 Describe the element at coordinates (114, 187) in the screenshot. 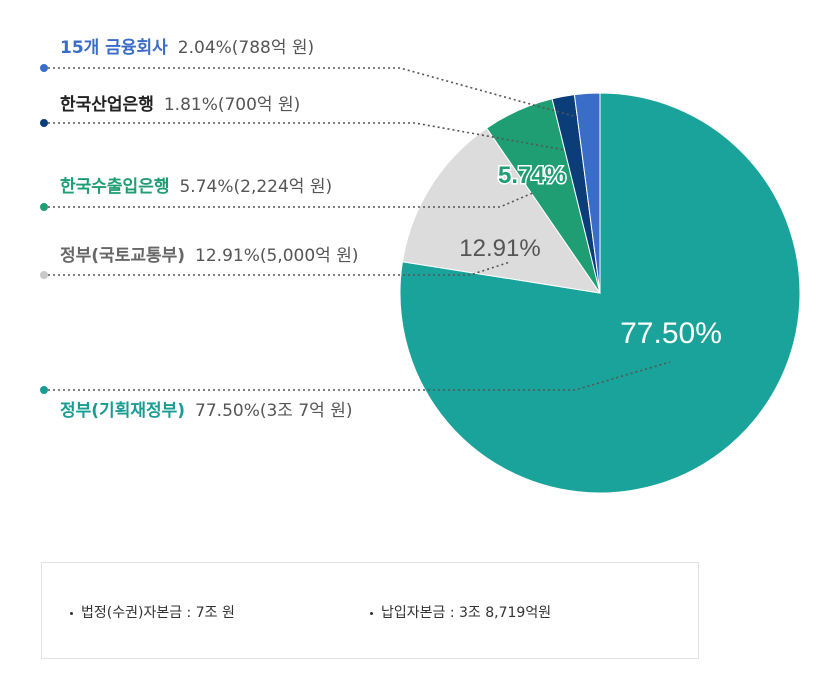

I see `legend-name: 한국수출입은행` at that location.